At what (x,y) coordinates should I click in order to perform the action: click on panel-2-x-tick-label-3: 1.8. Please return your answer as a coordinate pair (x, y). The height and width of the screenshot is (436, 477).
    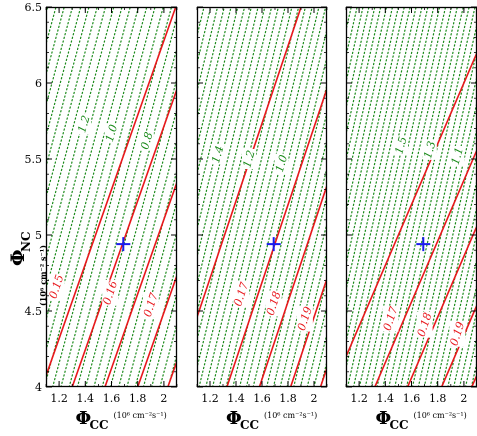
    Looking at the image, I should click on (288, 398).